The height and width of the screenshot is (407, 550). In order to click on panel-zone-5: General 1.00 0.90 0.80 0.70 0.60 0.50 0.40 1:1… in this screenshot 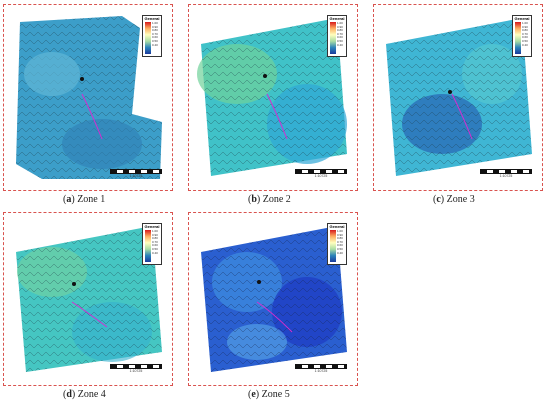, I will do `click(273, 309)`.